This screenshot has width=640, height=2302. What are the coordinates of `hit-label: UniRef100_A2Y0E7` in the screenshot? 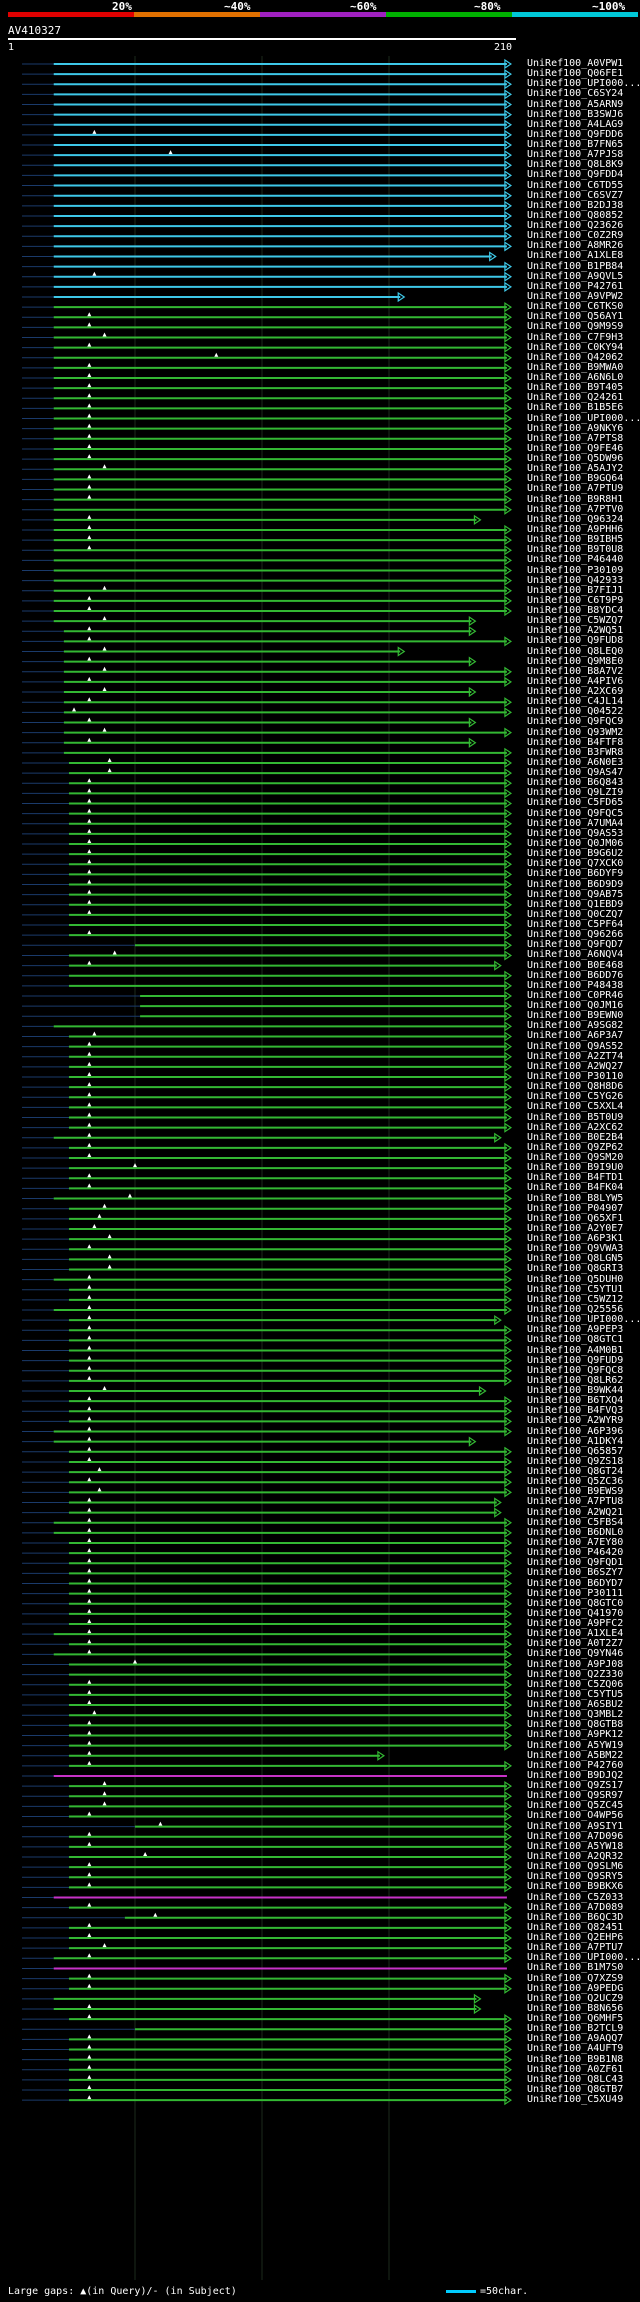 It's located at (575, 1228).